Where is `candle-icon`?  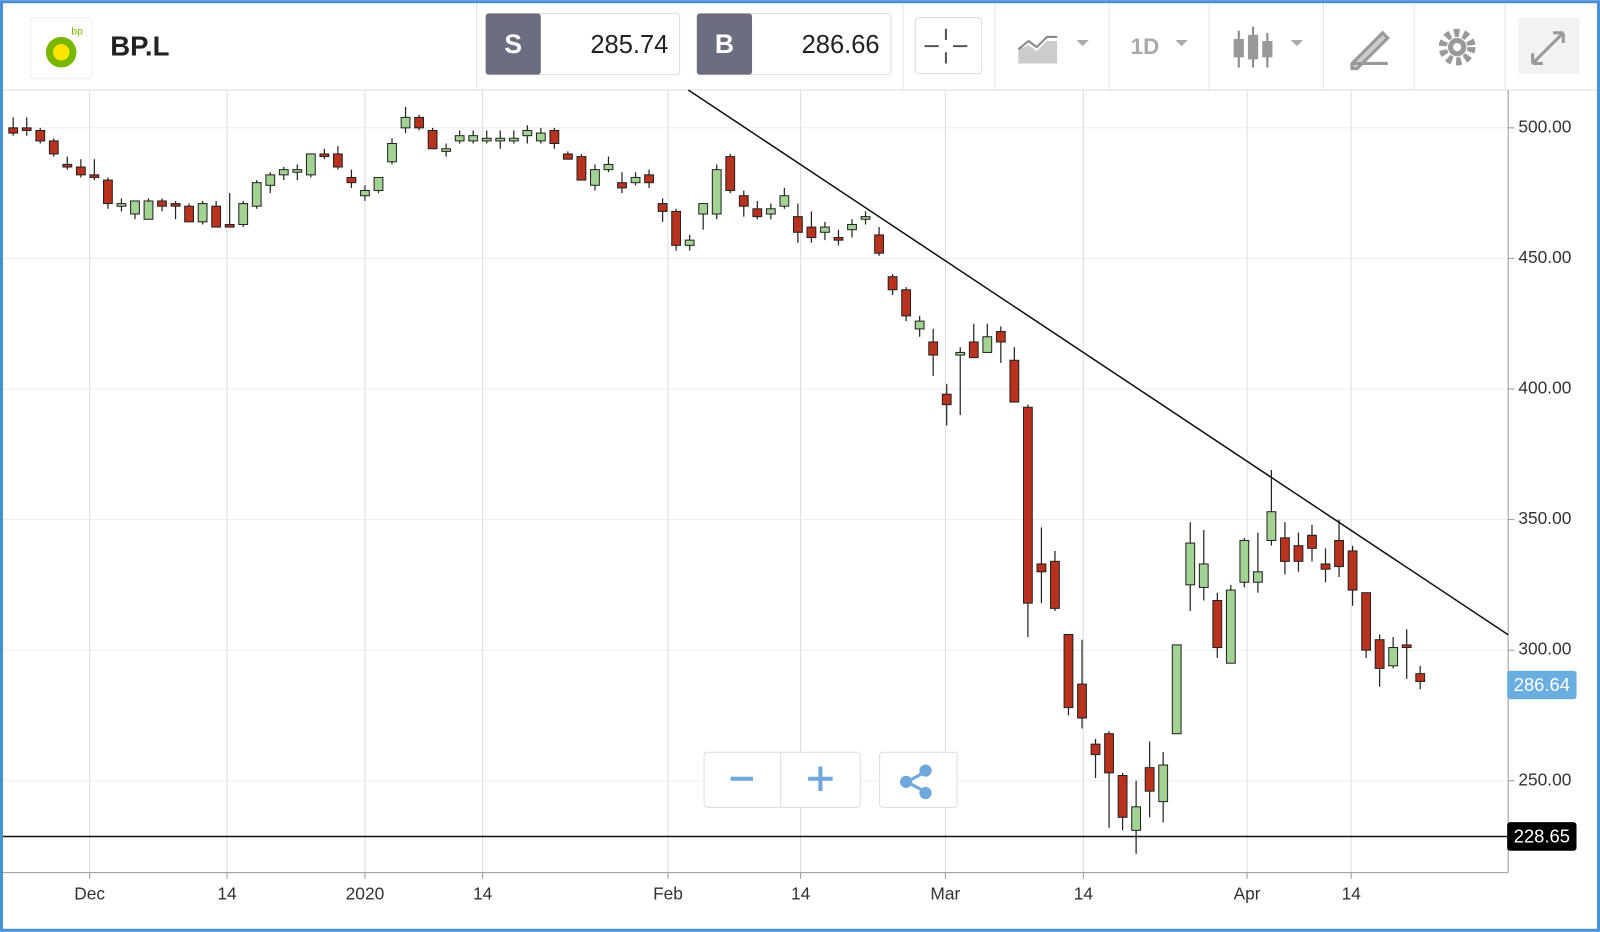
candle-icon is located at coordinates (1267, 49).